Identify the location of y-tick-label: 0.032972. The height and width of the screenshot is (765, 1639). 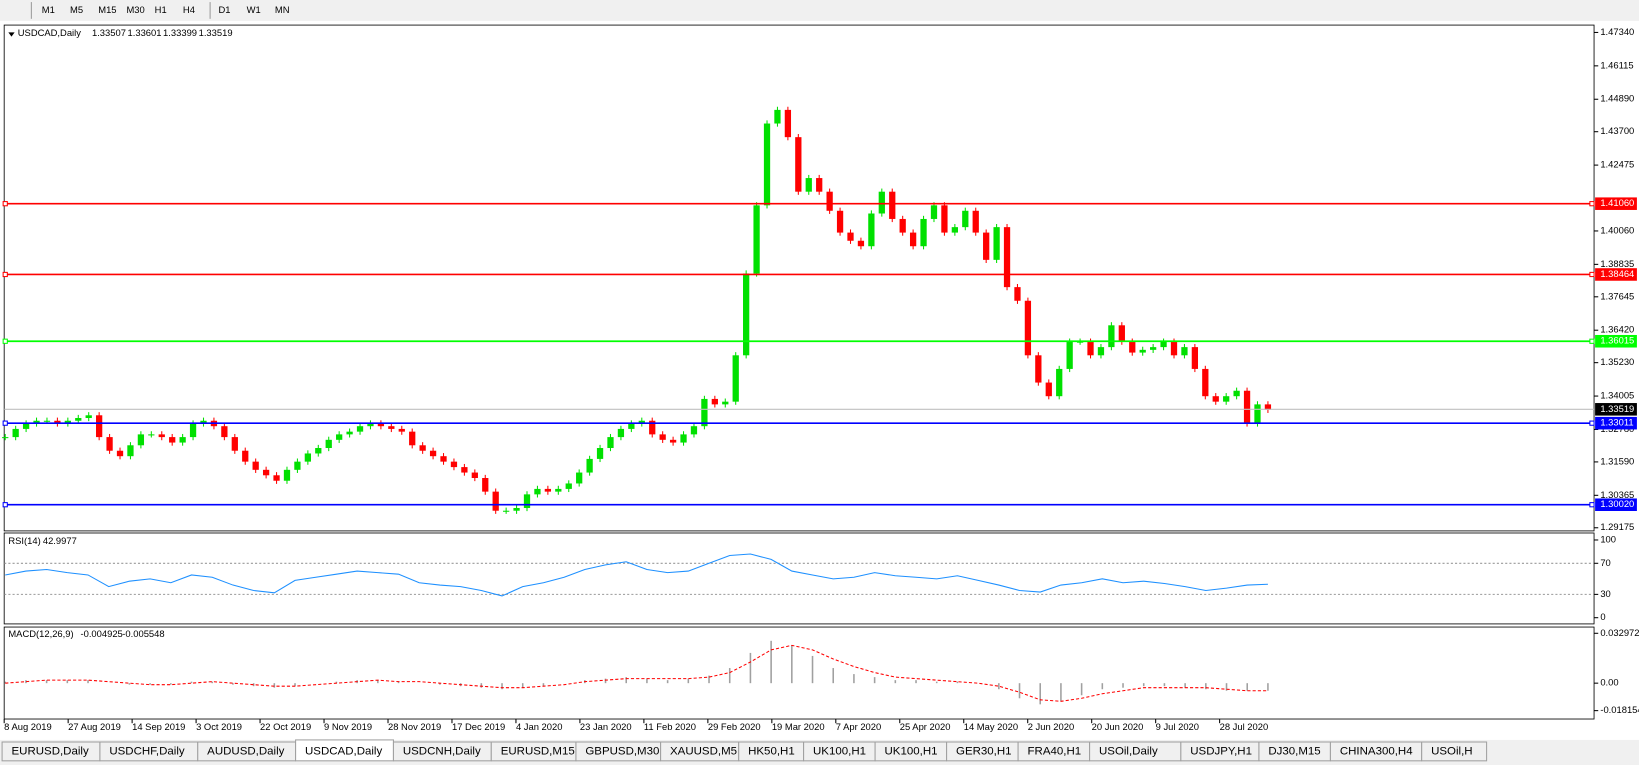
(1619, 632).